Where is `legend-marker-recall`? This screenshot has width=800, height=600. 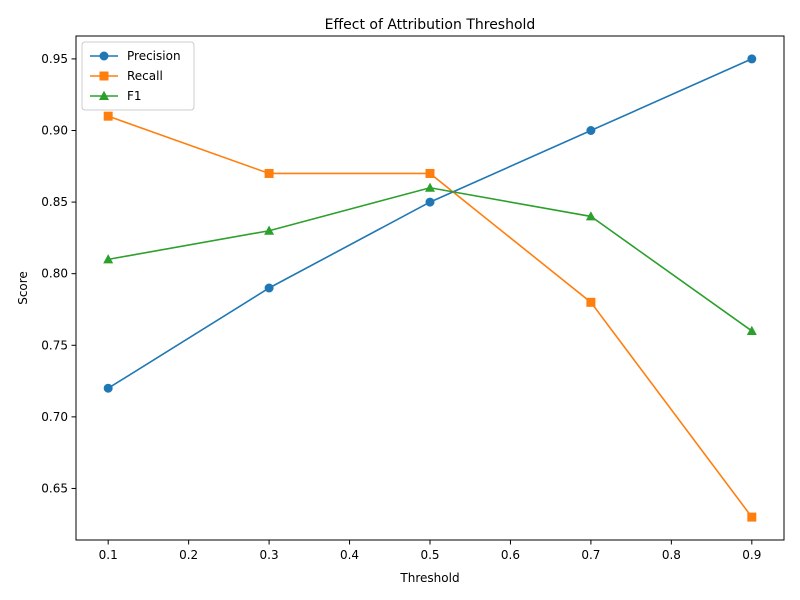 legend-marker-recall is located at coordinates (104, 76).